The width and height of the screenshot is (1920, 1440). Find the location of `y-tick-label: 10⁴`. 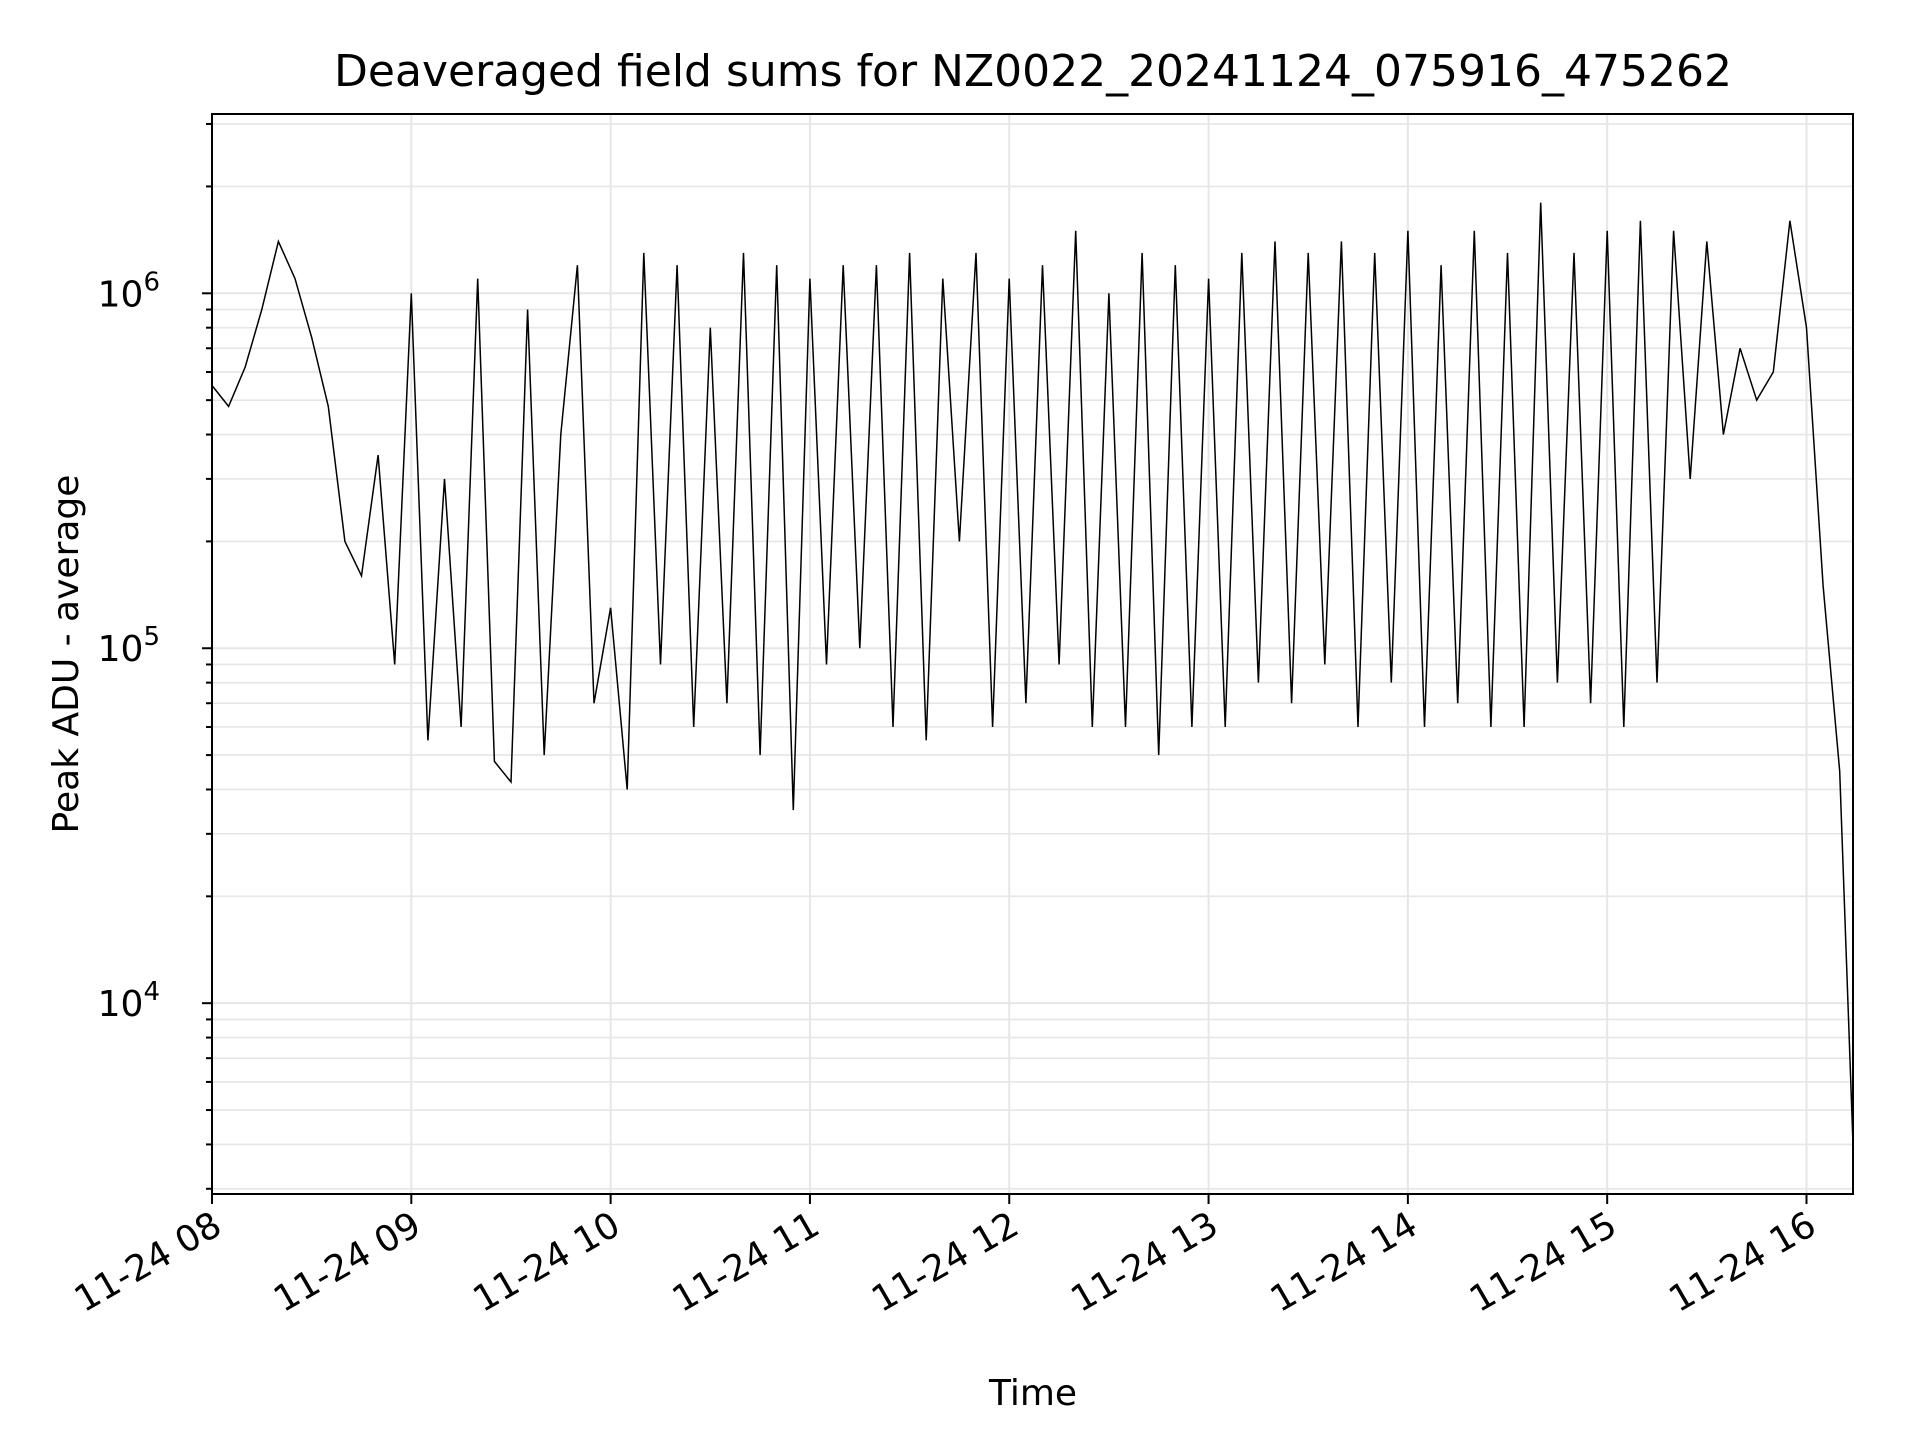

y-tick-label: 10⁴ is located at coordinates (129, 1001).